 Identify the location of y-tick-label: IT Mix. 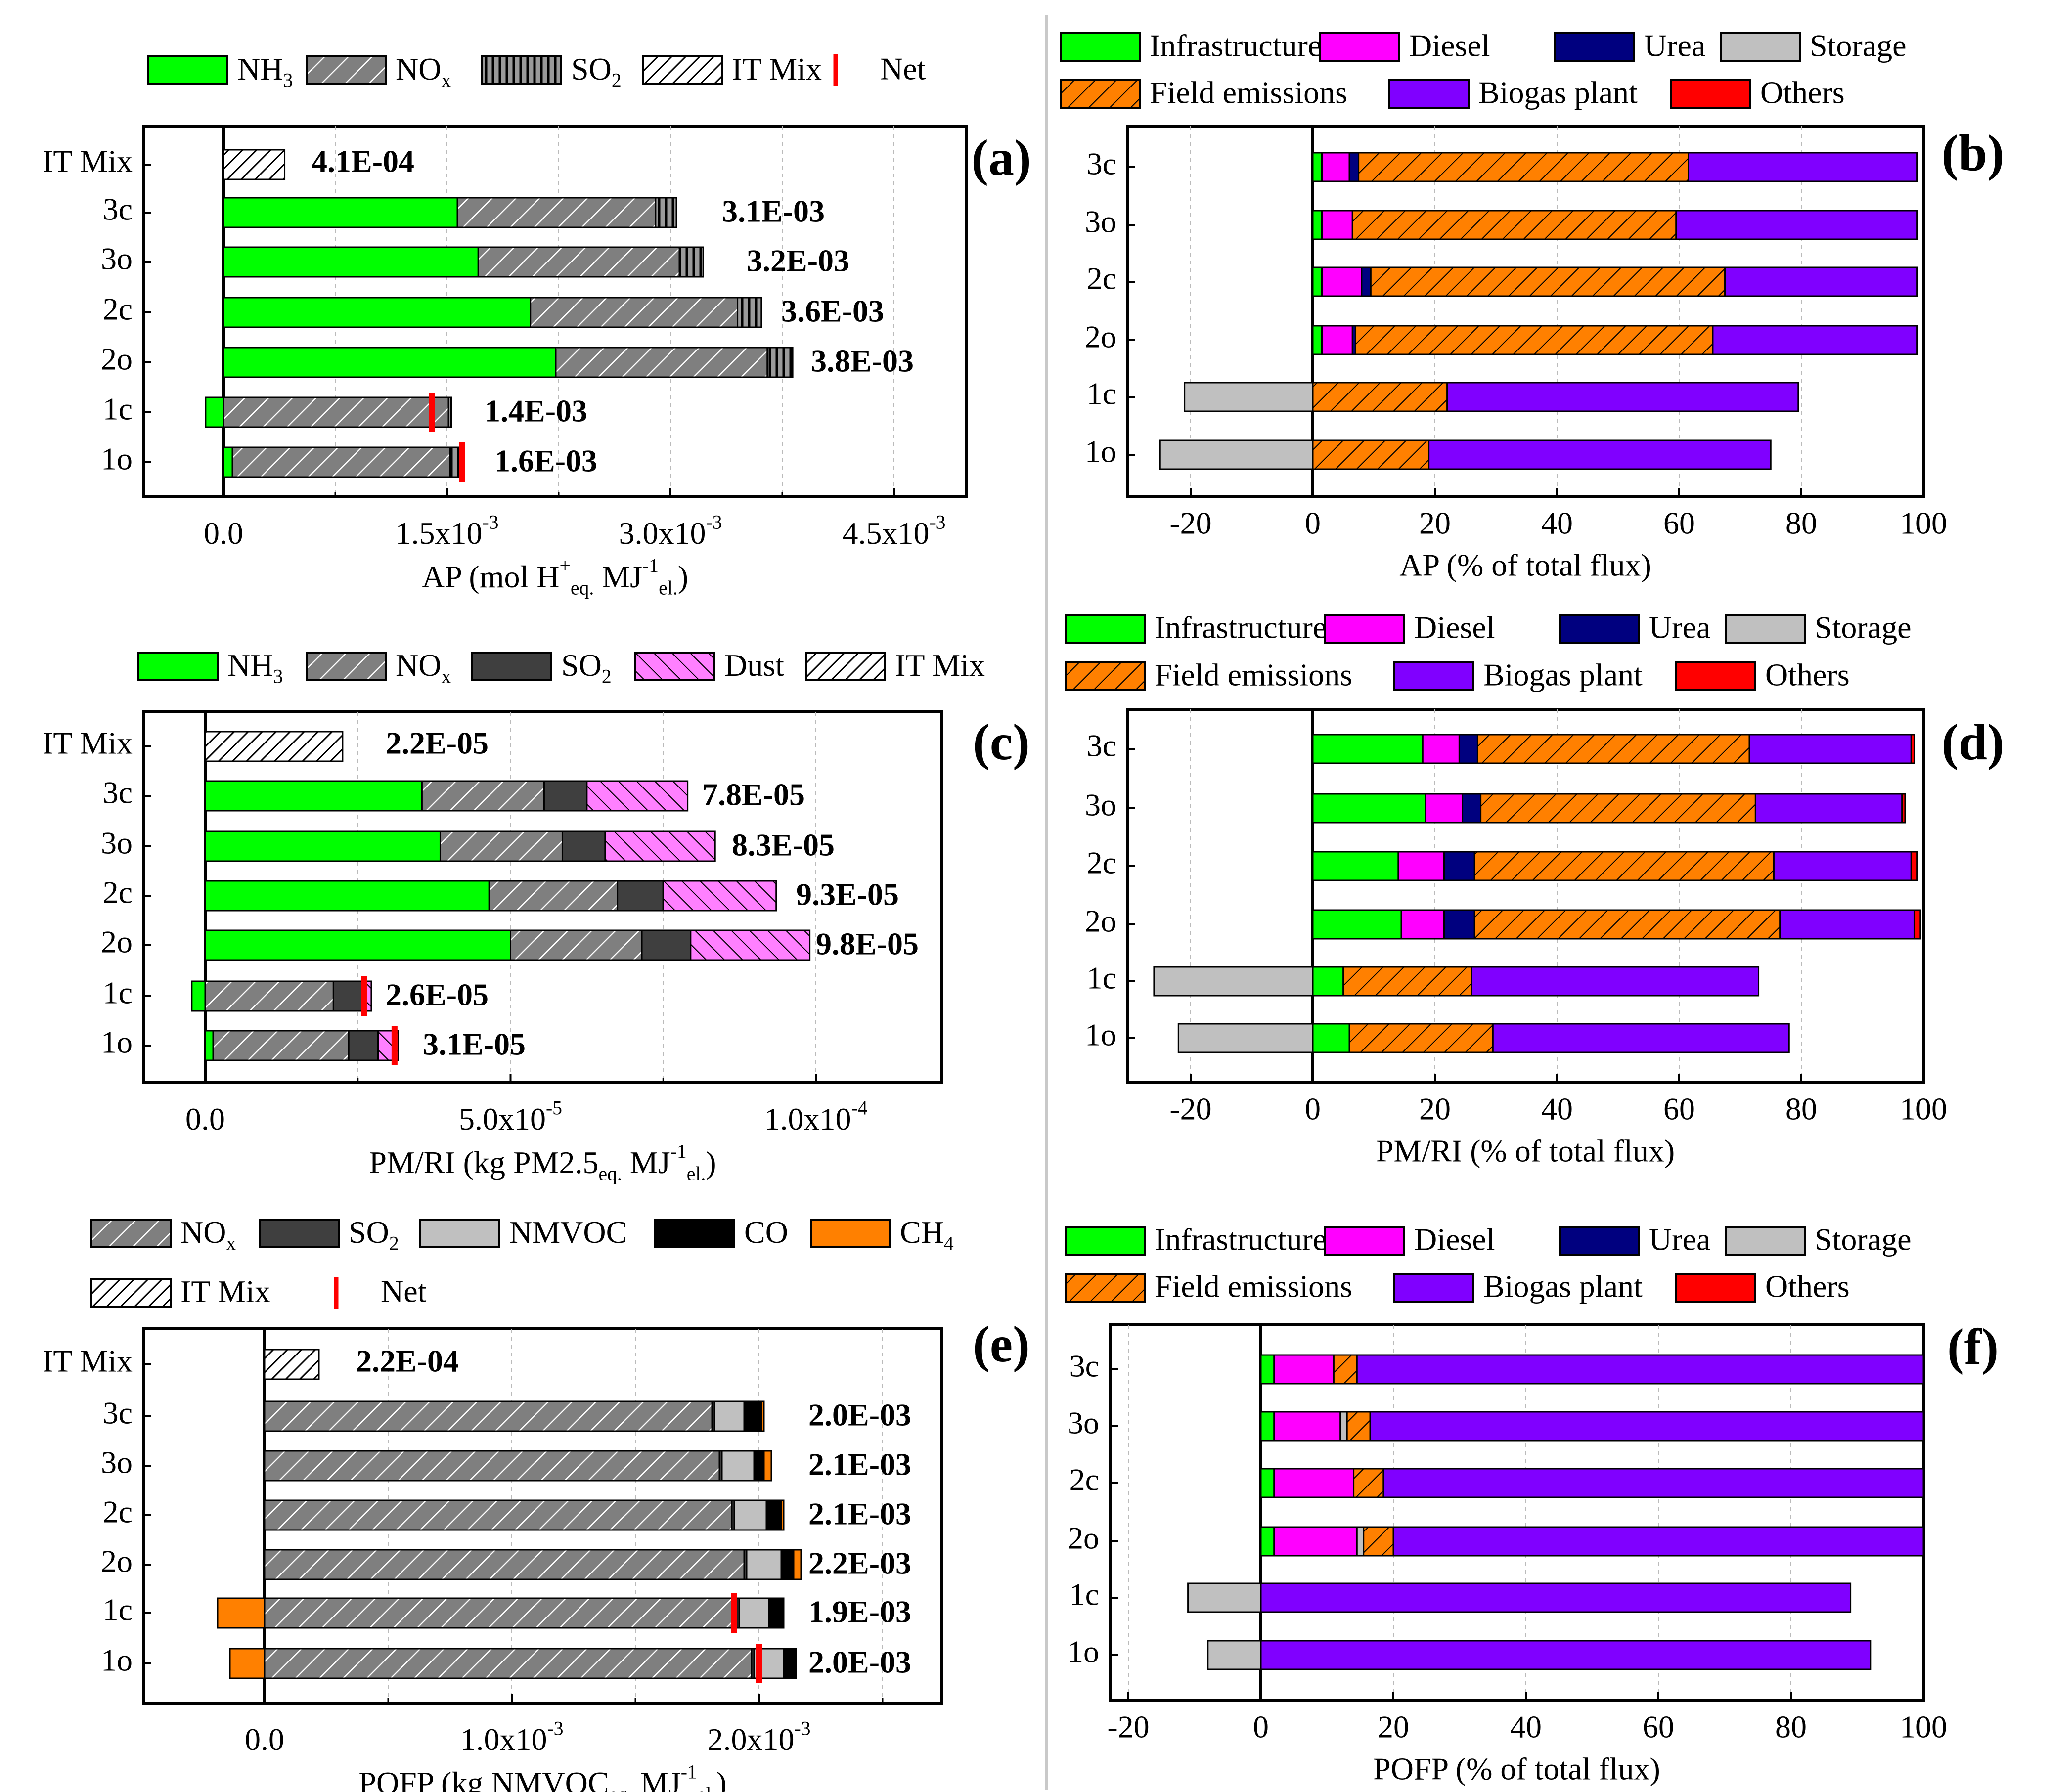
(88, 162).